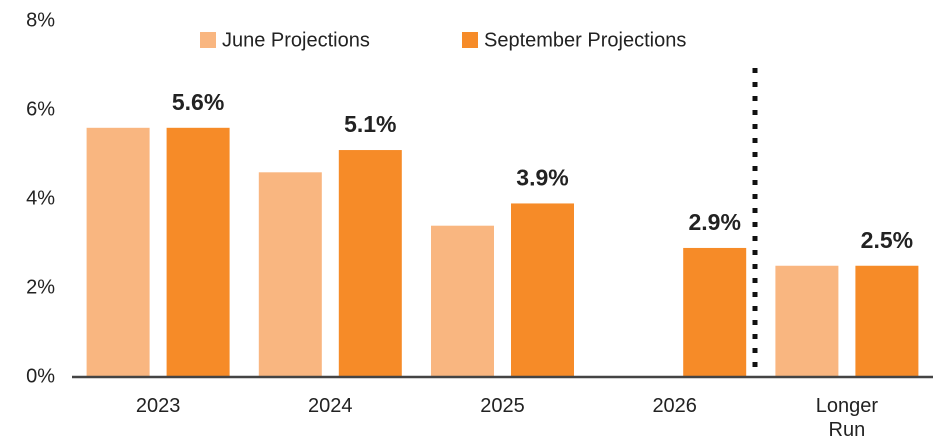  What do you see at coordinates (40, 198) in the screenshot?
I see `y-tick-label: 4%` at bounding box center [40, 198].